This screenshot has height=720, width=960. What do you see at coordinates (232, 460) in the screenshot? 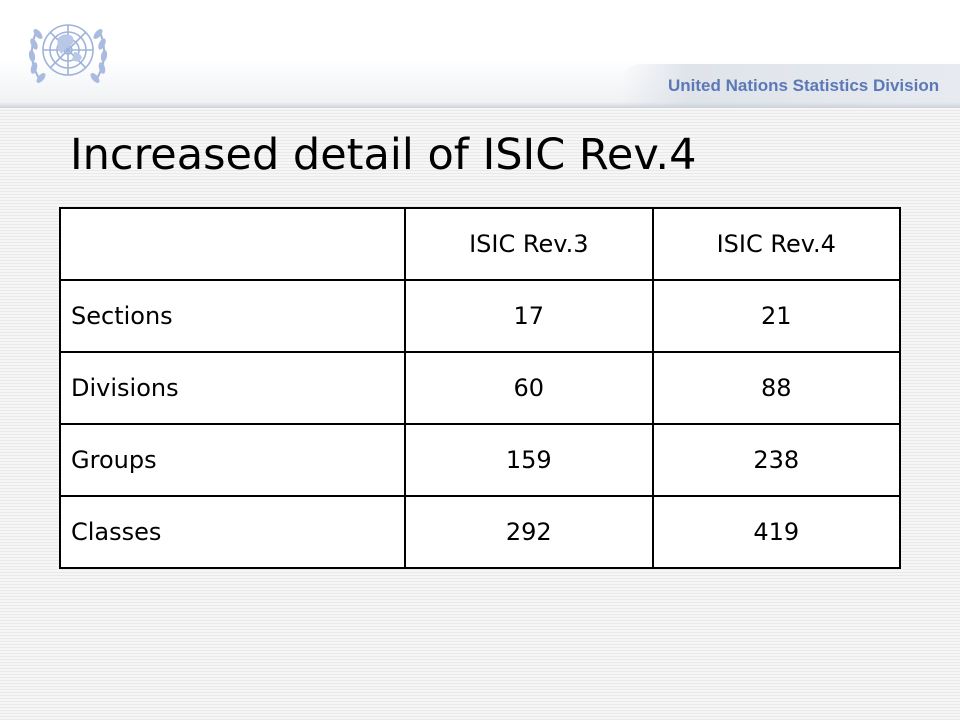
I see `row-label-groups: Groups` at bounding box center [232, 460].